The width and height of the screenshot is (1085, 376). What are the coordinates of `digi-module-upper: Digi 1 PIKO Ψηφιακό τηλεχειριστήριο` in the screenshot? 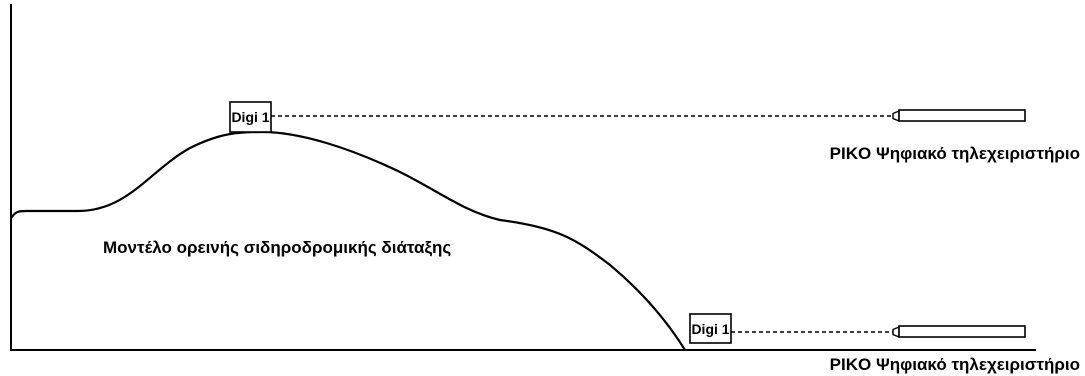 It's located at (654, 132).